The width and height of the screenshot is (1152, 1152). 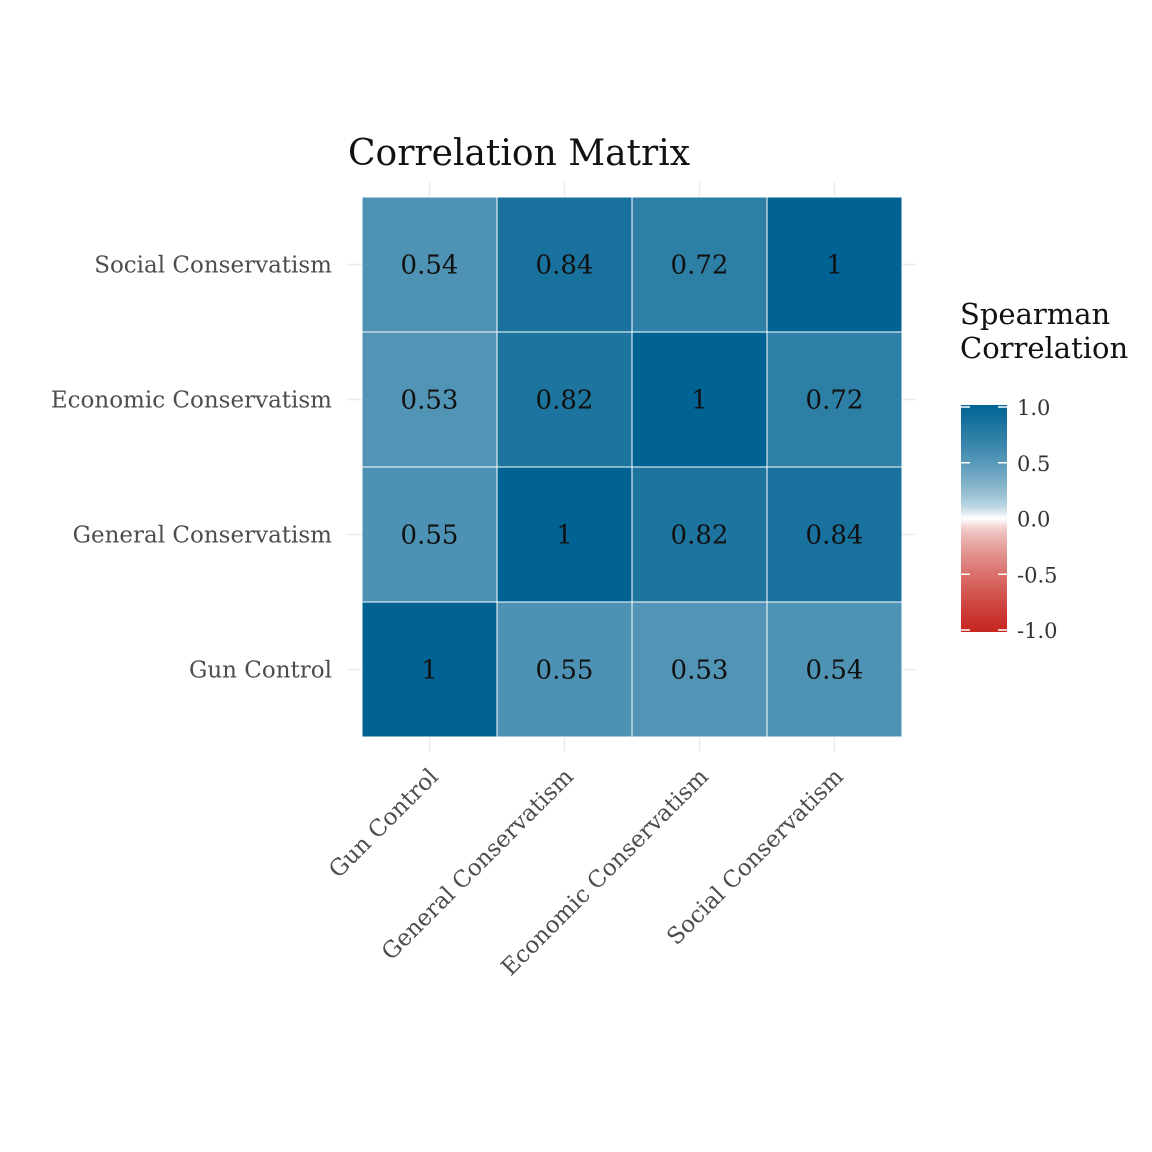 What do you see at coordinates (191, 401) in the screenshot?
I see `y-tick-label: Economic Conservatism` at bounding box center [191, 401].